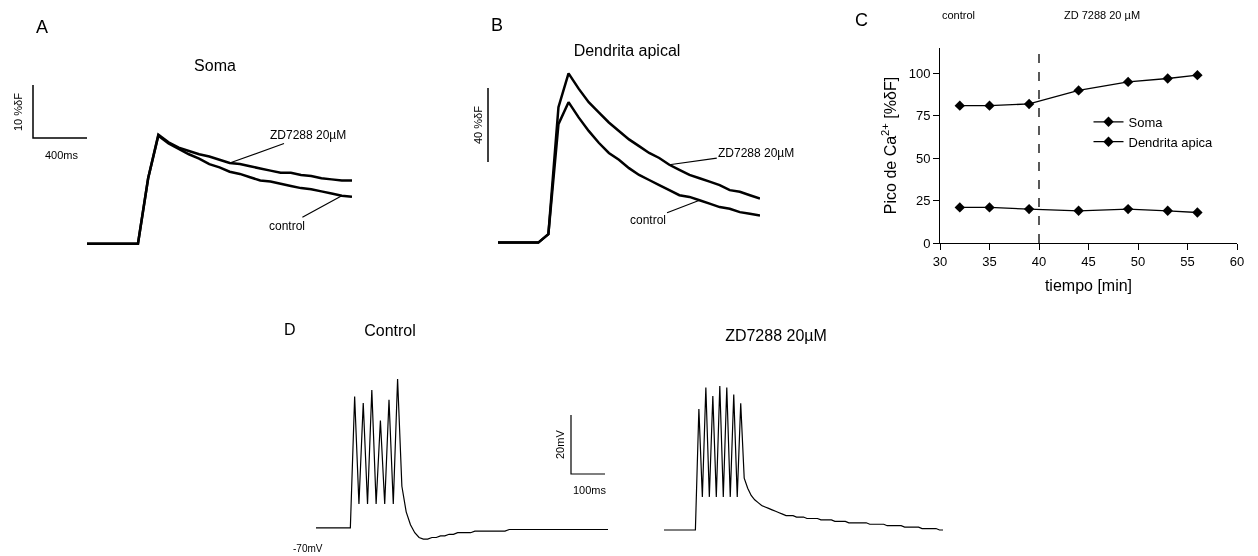 This screenshot has height=556, width=1258. Describe the element at coordinates (756, 153) in the screenshot. I see `series-label: ZD7288 20µM` at that location.